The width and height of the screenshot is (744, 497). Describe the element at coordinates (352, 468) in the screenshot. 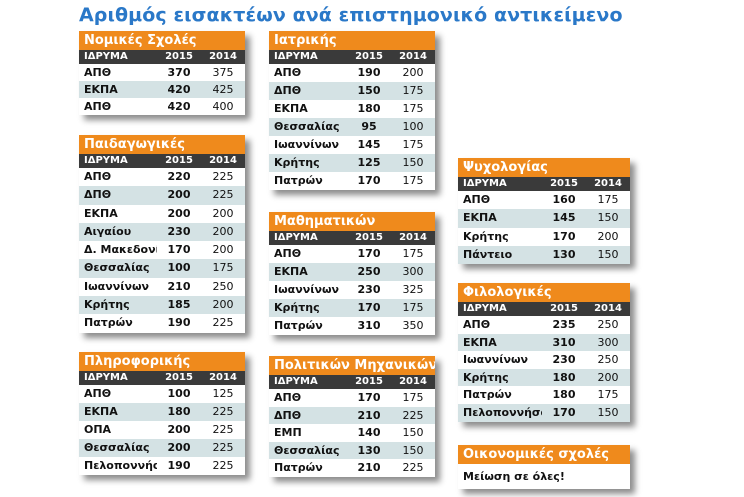

I see `table-row: Πατρών 210 225` at that location.